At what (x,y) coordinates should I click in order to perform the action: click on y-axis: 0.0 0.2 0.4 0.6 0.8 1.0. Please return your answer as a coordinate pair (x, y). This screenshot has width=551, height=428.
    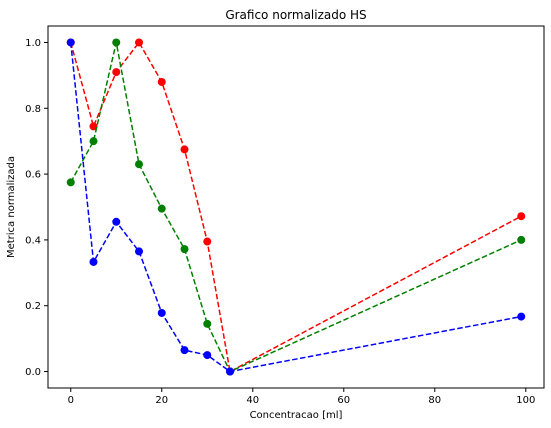
    Looking at the image, I should click on (36, 208).